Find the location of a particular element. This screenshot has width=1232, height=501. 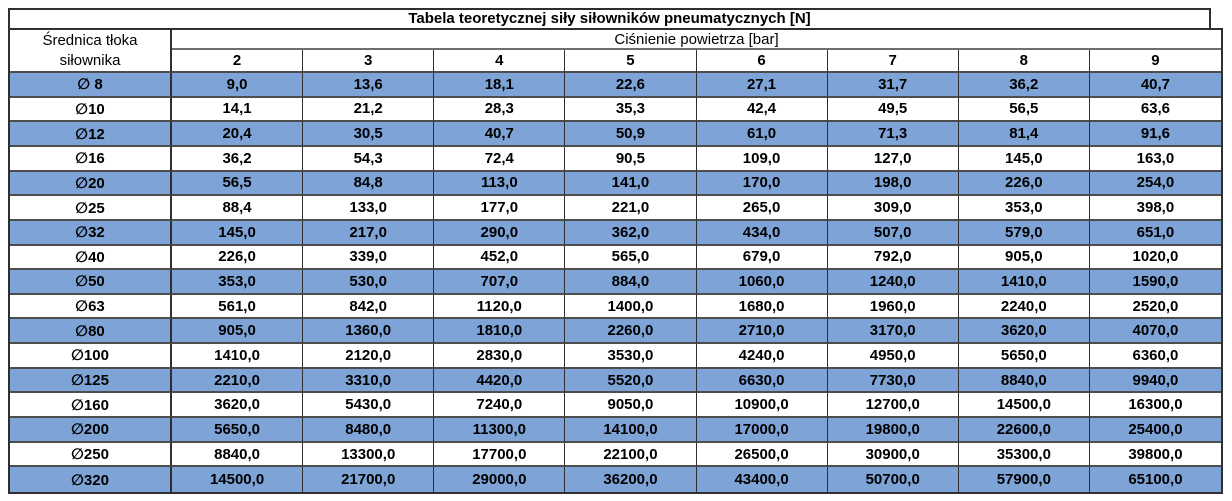

force-cell: 21700,0 is located at coordinates (369, 479).